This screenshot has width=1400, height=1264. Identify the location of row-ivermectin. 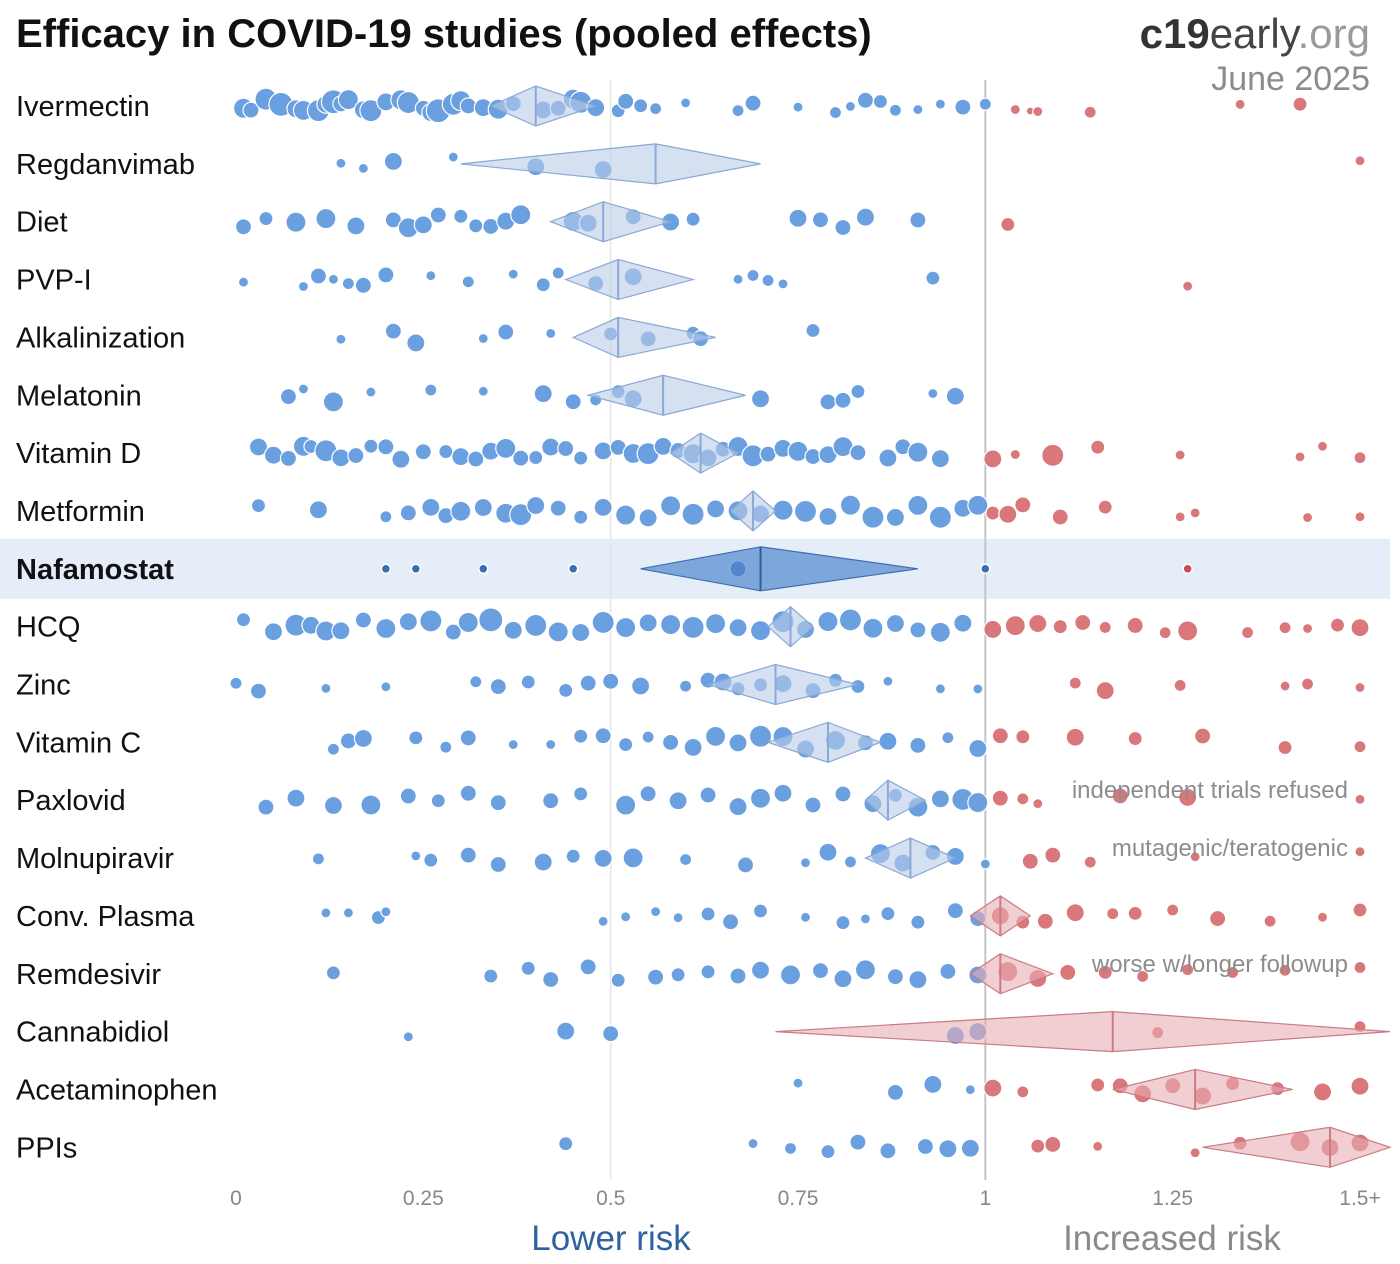
(770, 106).